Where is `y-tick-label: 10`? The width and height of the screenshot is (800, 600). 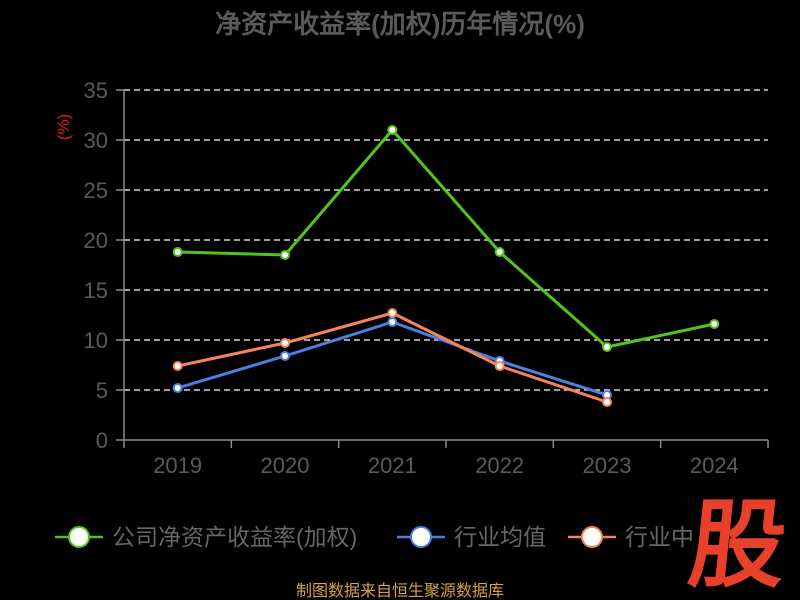
y-tick-label: 10 is located at coordinates (96, 340).